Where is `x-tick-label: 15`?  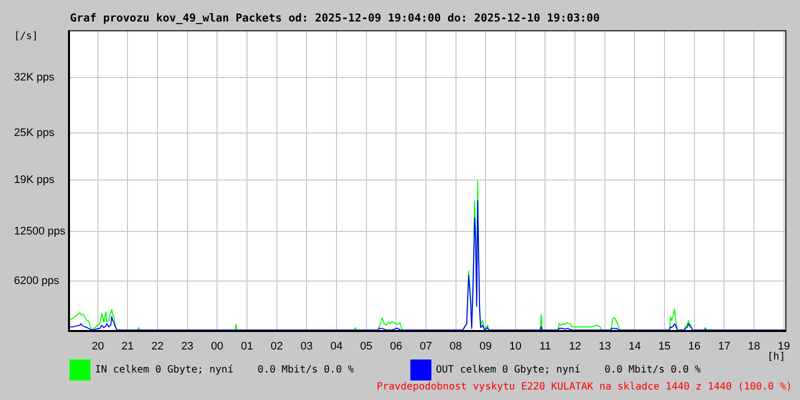 x-tick-label: 15 is located at coordinates (664, 346).